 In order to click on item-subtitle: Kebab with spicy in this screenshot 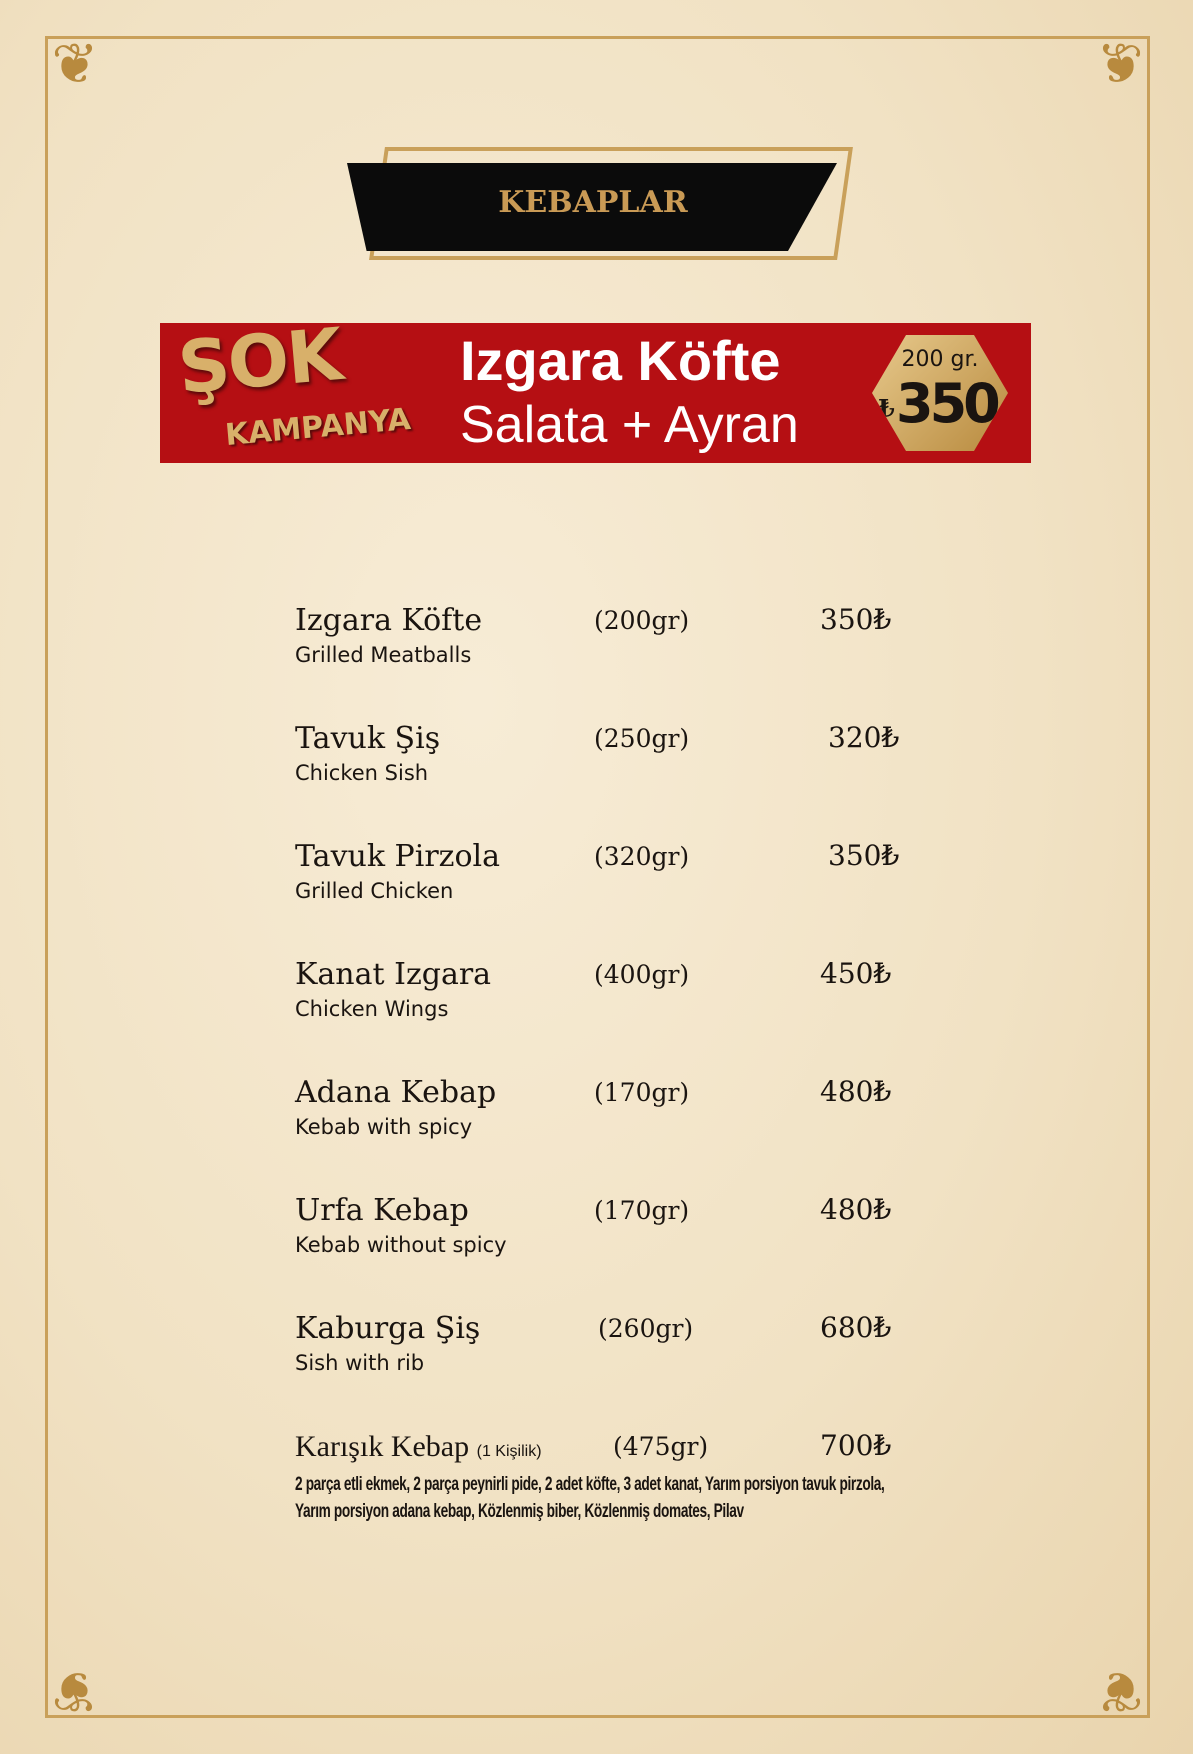, I will do `click(384, 1127)`.